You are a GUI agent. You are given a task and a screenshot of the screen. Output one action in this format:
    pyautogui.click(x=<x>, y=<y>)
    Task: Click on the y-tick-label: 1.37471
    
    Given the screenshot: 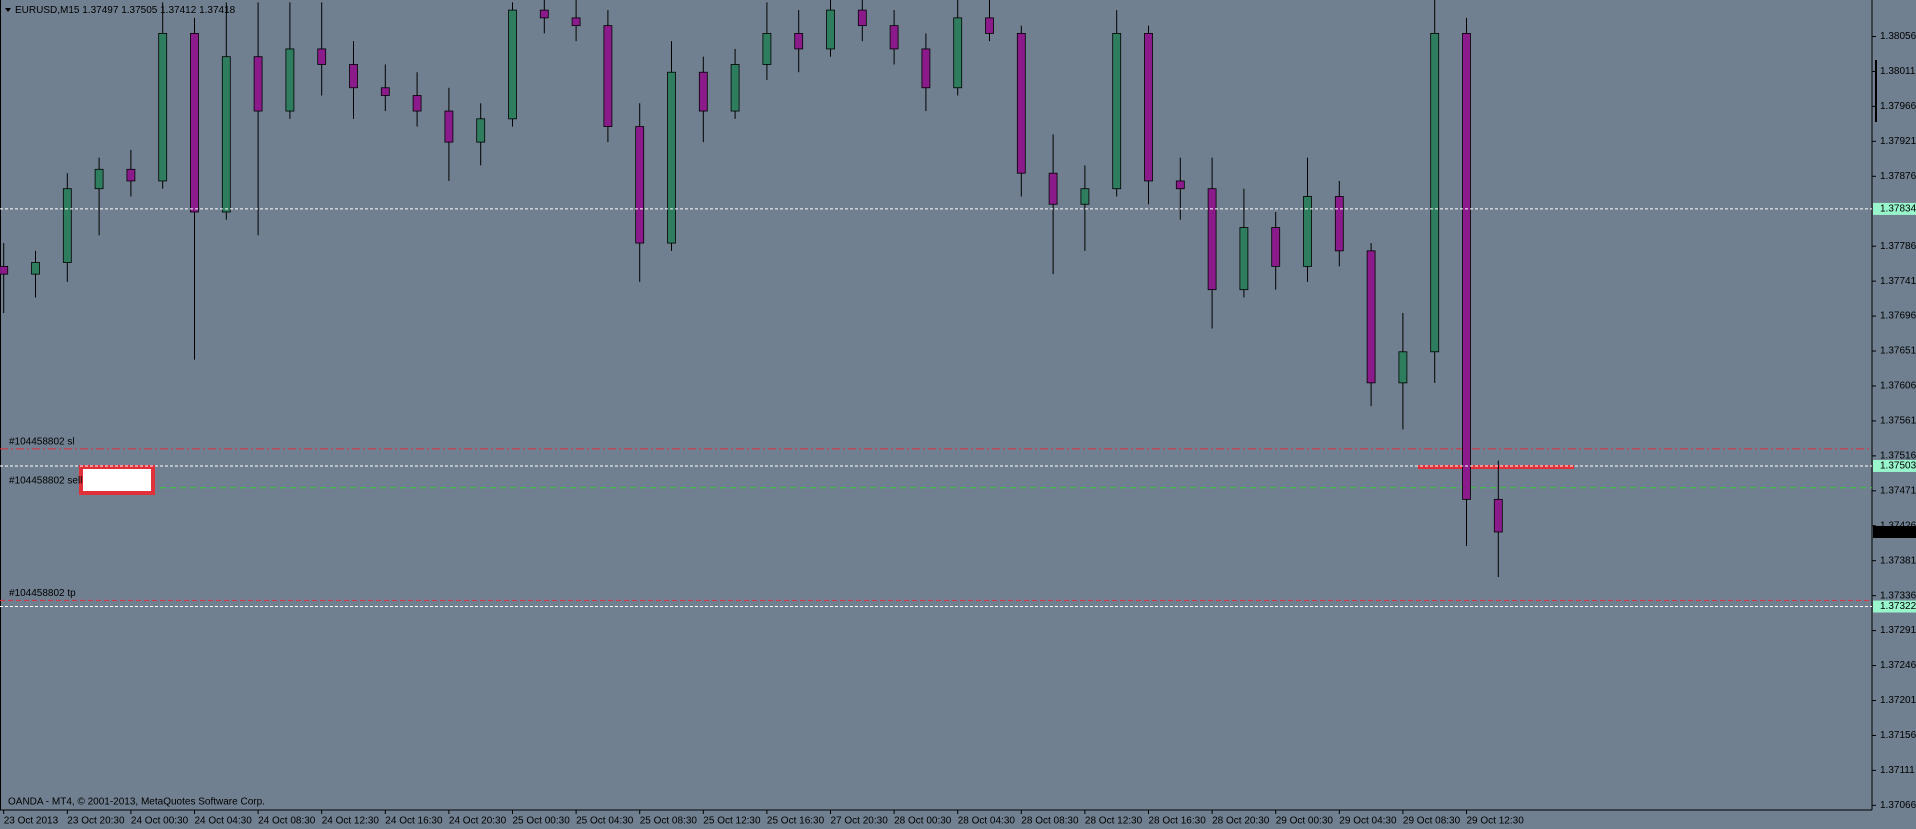 What is the action you would take?
    pyautogui.click(x=1898, y=490)
    